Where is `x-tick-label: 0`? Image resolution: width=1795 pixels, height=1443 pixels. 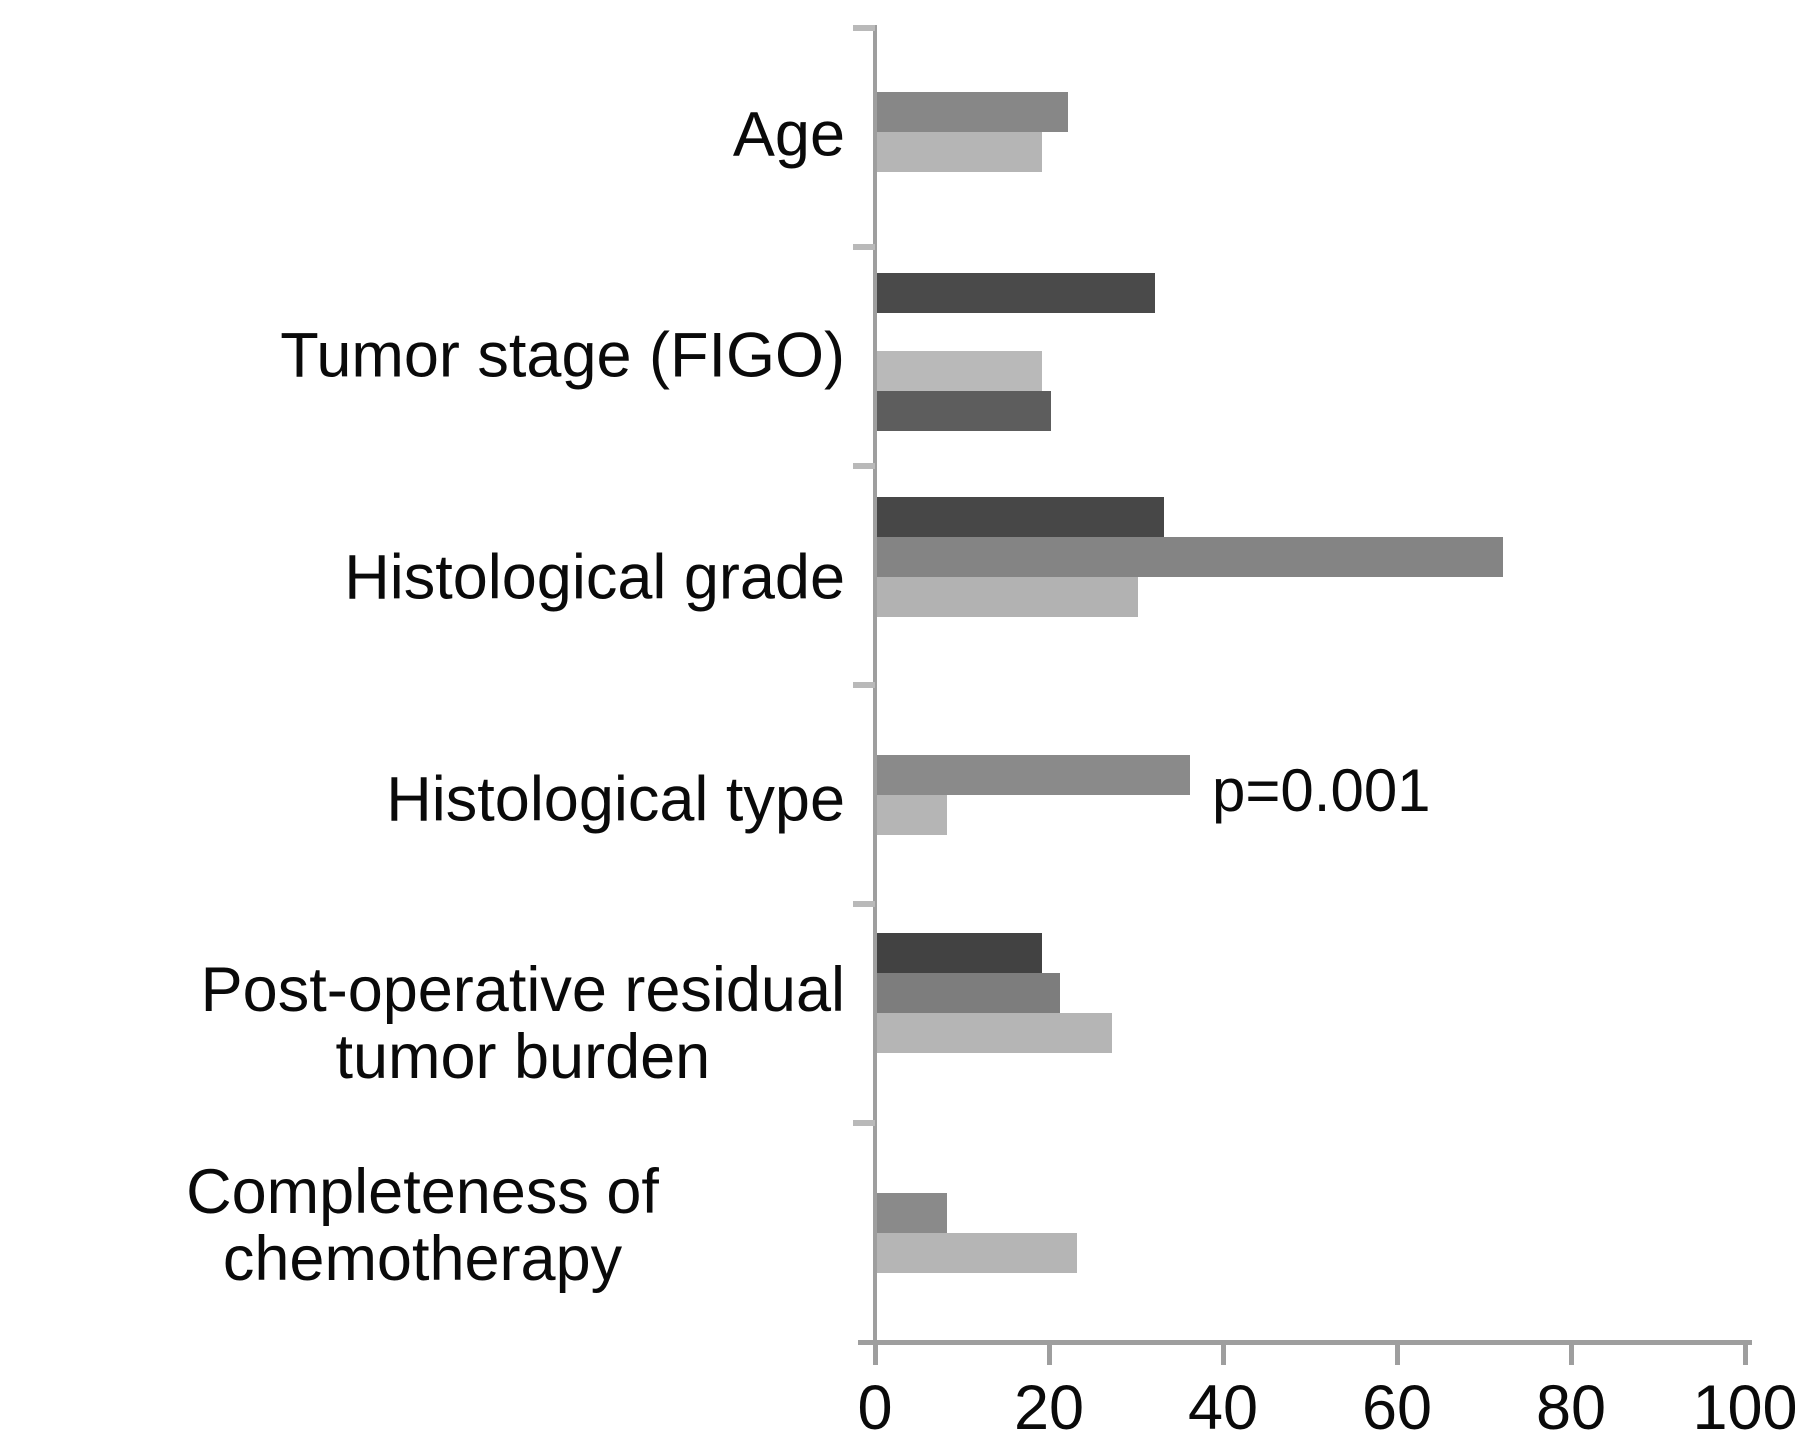 x-tick-label: 0 is located at coordinates (875, 1408).